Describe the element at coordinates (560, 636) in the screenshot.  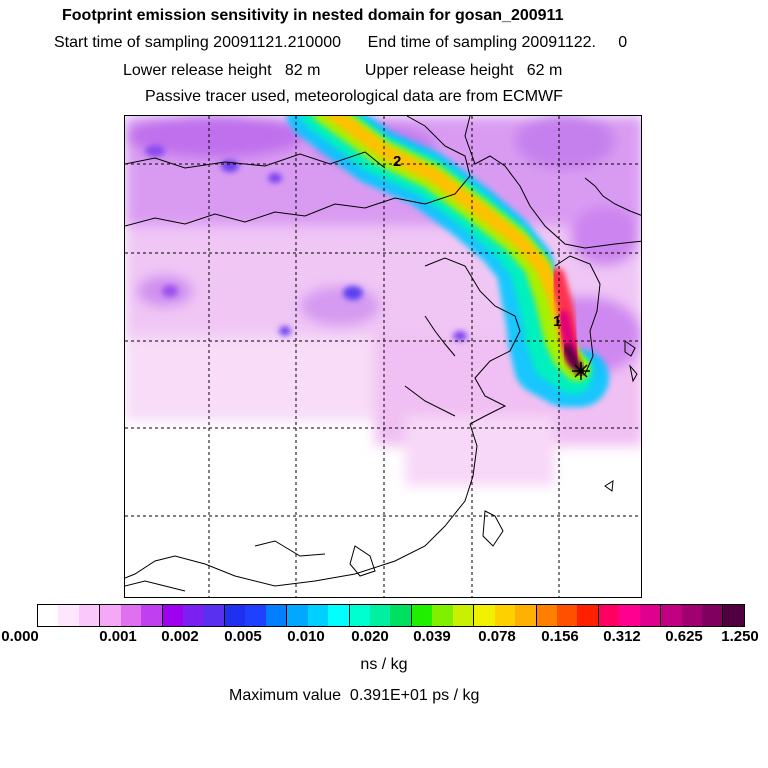
I see `colorbar-tick-label: 0.156` at that location.